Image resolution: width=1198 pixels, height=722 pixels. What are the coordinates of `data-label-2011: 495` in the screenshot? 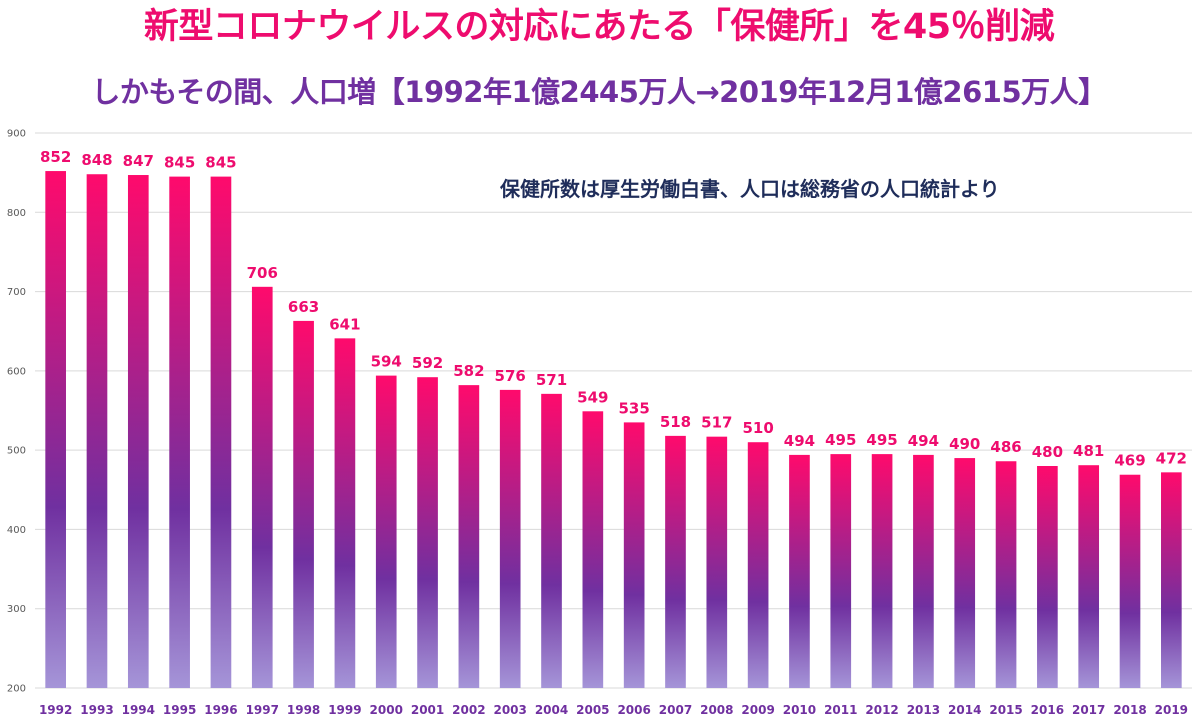 It's located at (840, 440).